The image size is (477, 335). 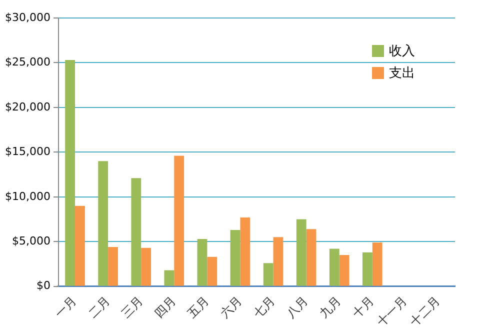 I want to click on x-tick-label: 十二月, so click(x=425, y=312).